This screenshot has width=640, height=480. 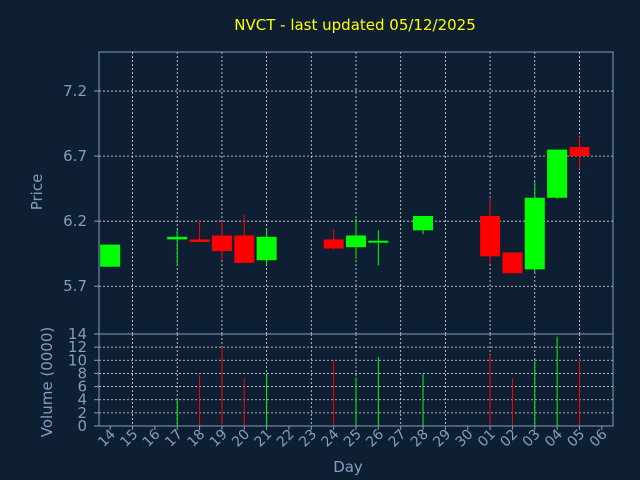 What do you see at coordinates (487, 439) in the screenshot?
I see `x-tick-label: 01` at bounding box center [487, 439].